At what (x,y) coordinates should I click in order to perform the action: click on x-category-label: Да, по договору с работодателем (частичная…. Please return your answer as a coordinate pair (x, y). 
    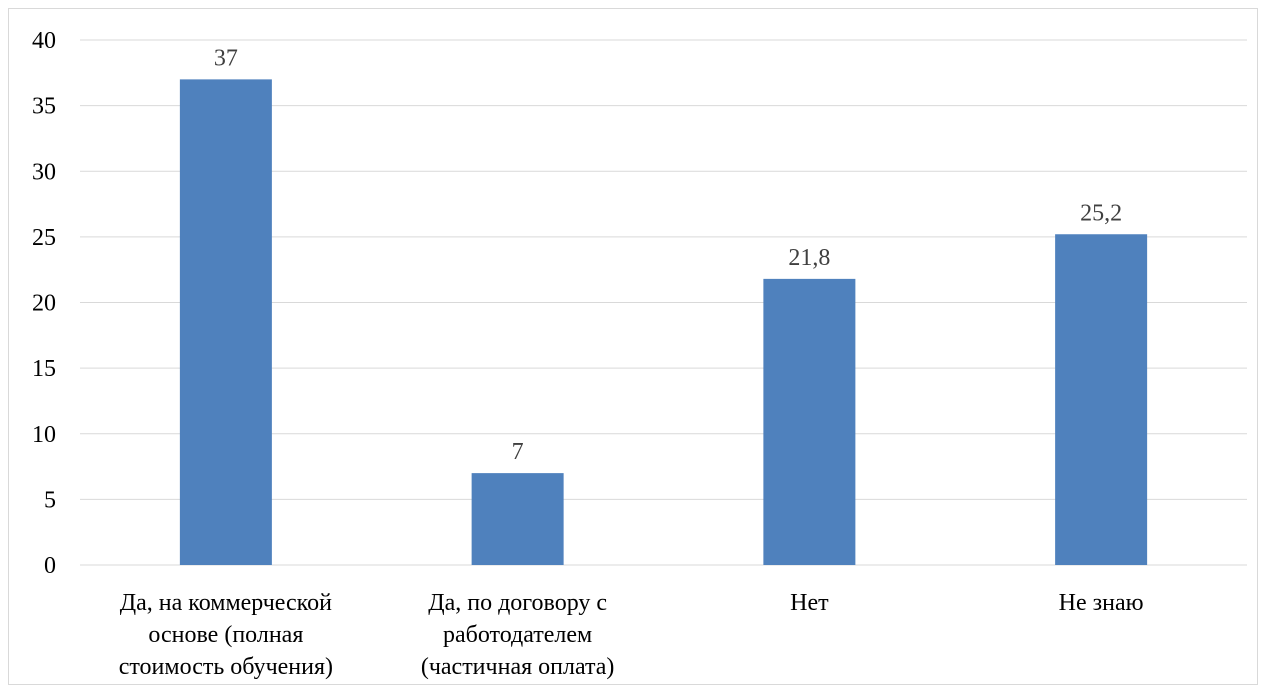
    Looking at the image, I should click on (518, 635).